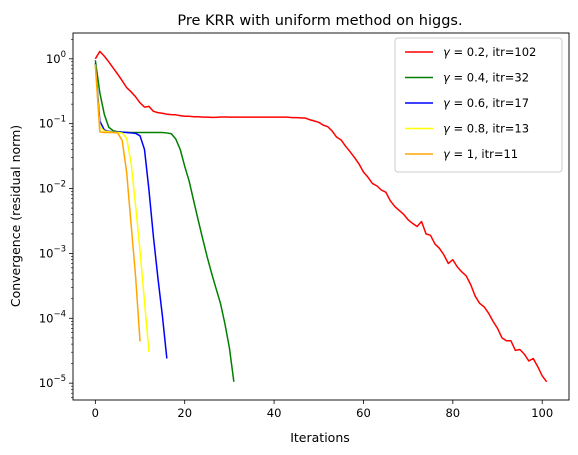 This screenshot has width=578, height=455. I want to click on y-tick-label: 10⁻³, so click(52, 252).